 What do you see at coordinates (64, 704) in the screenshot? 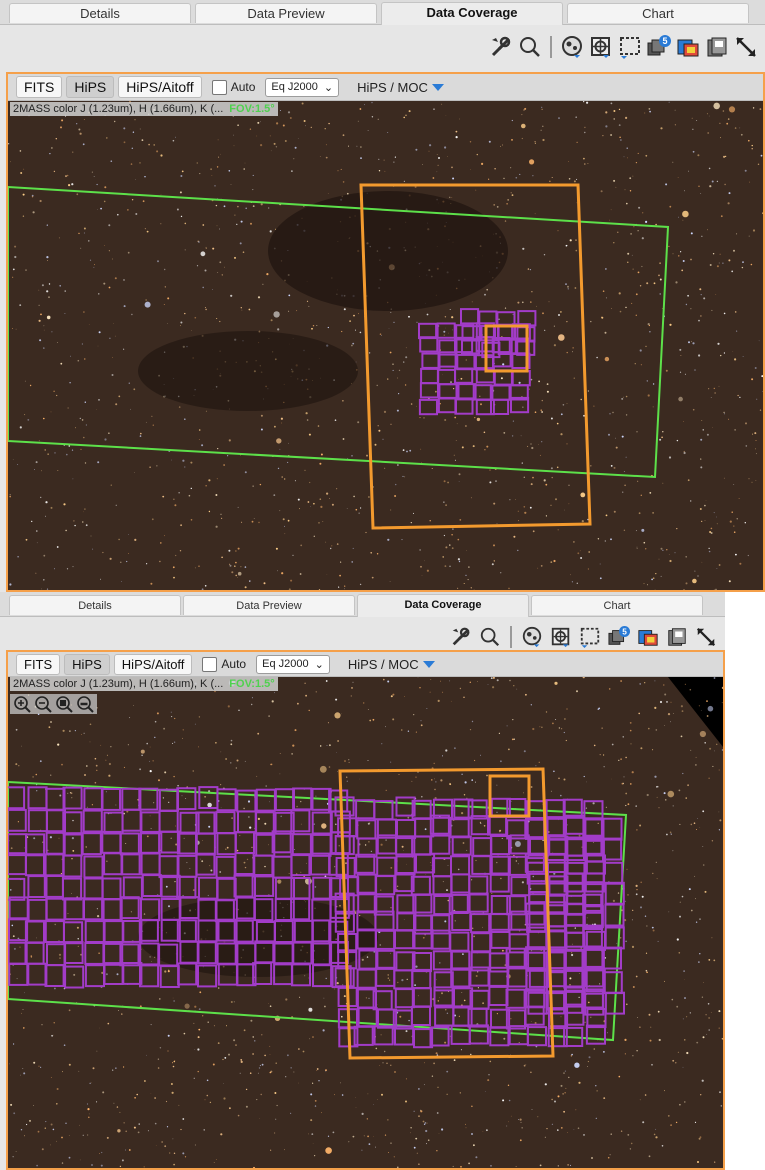
I see `zoom-fit-icon` at bounding box center [64, 704].